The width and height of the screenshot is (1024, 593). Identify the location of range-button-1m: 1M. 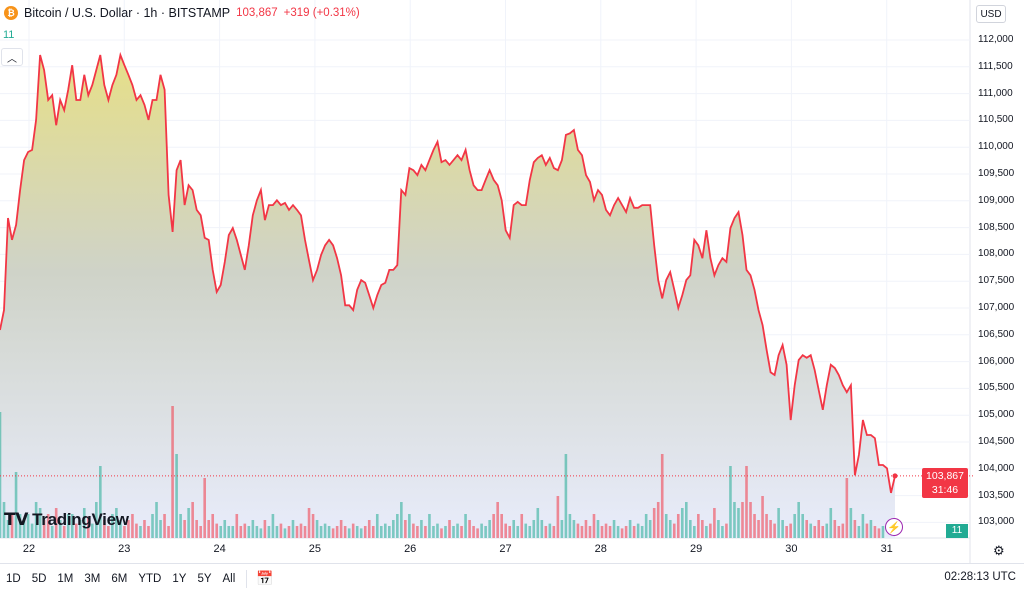
(65, 578).